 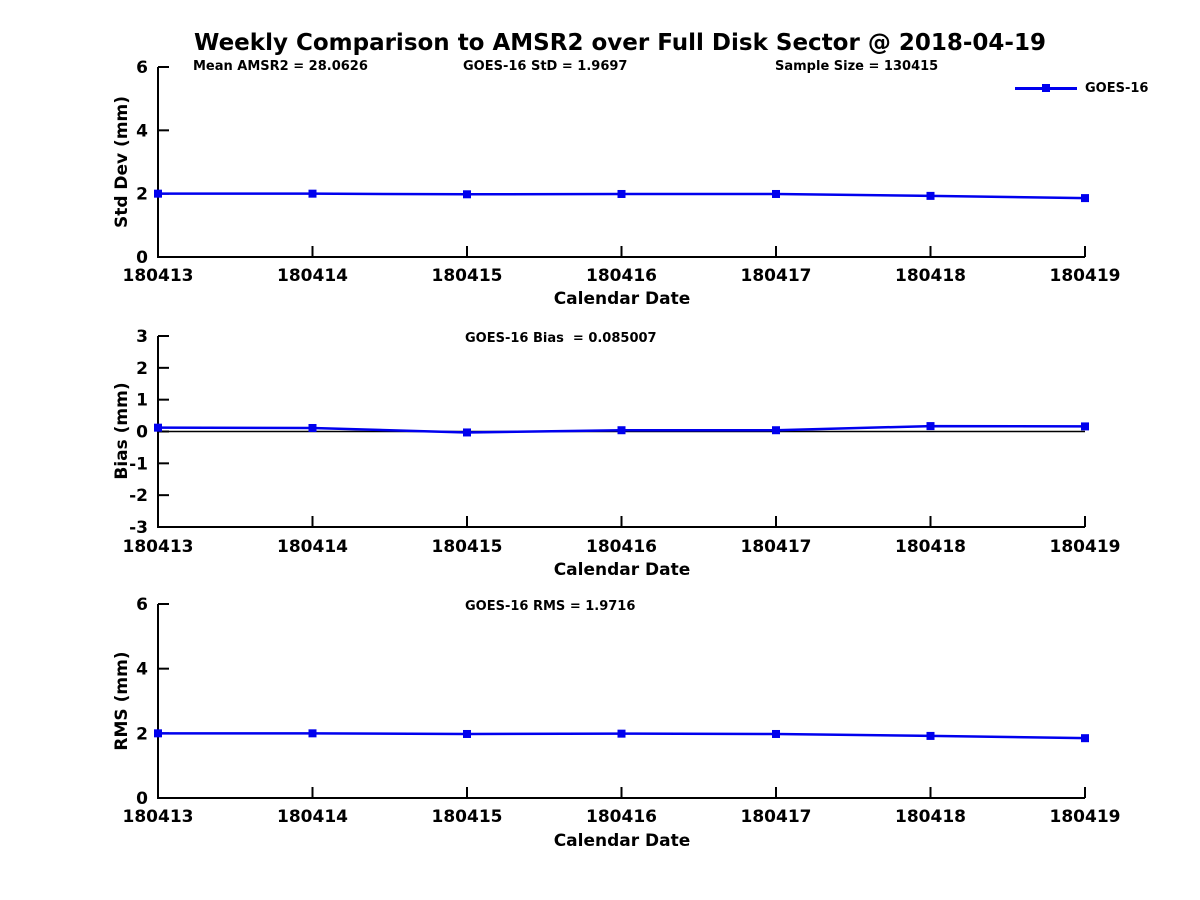 What do you see at coordinates (561, 338) in the screenshot?
I see `stat-goes16-bias: GOES-16 Bias = 0.085007` at bounding box center [561, 338].